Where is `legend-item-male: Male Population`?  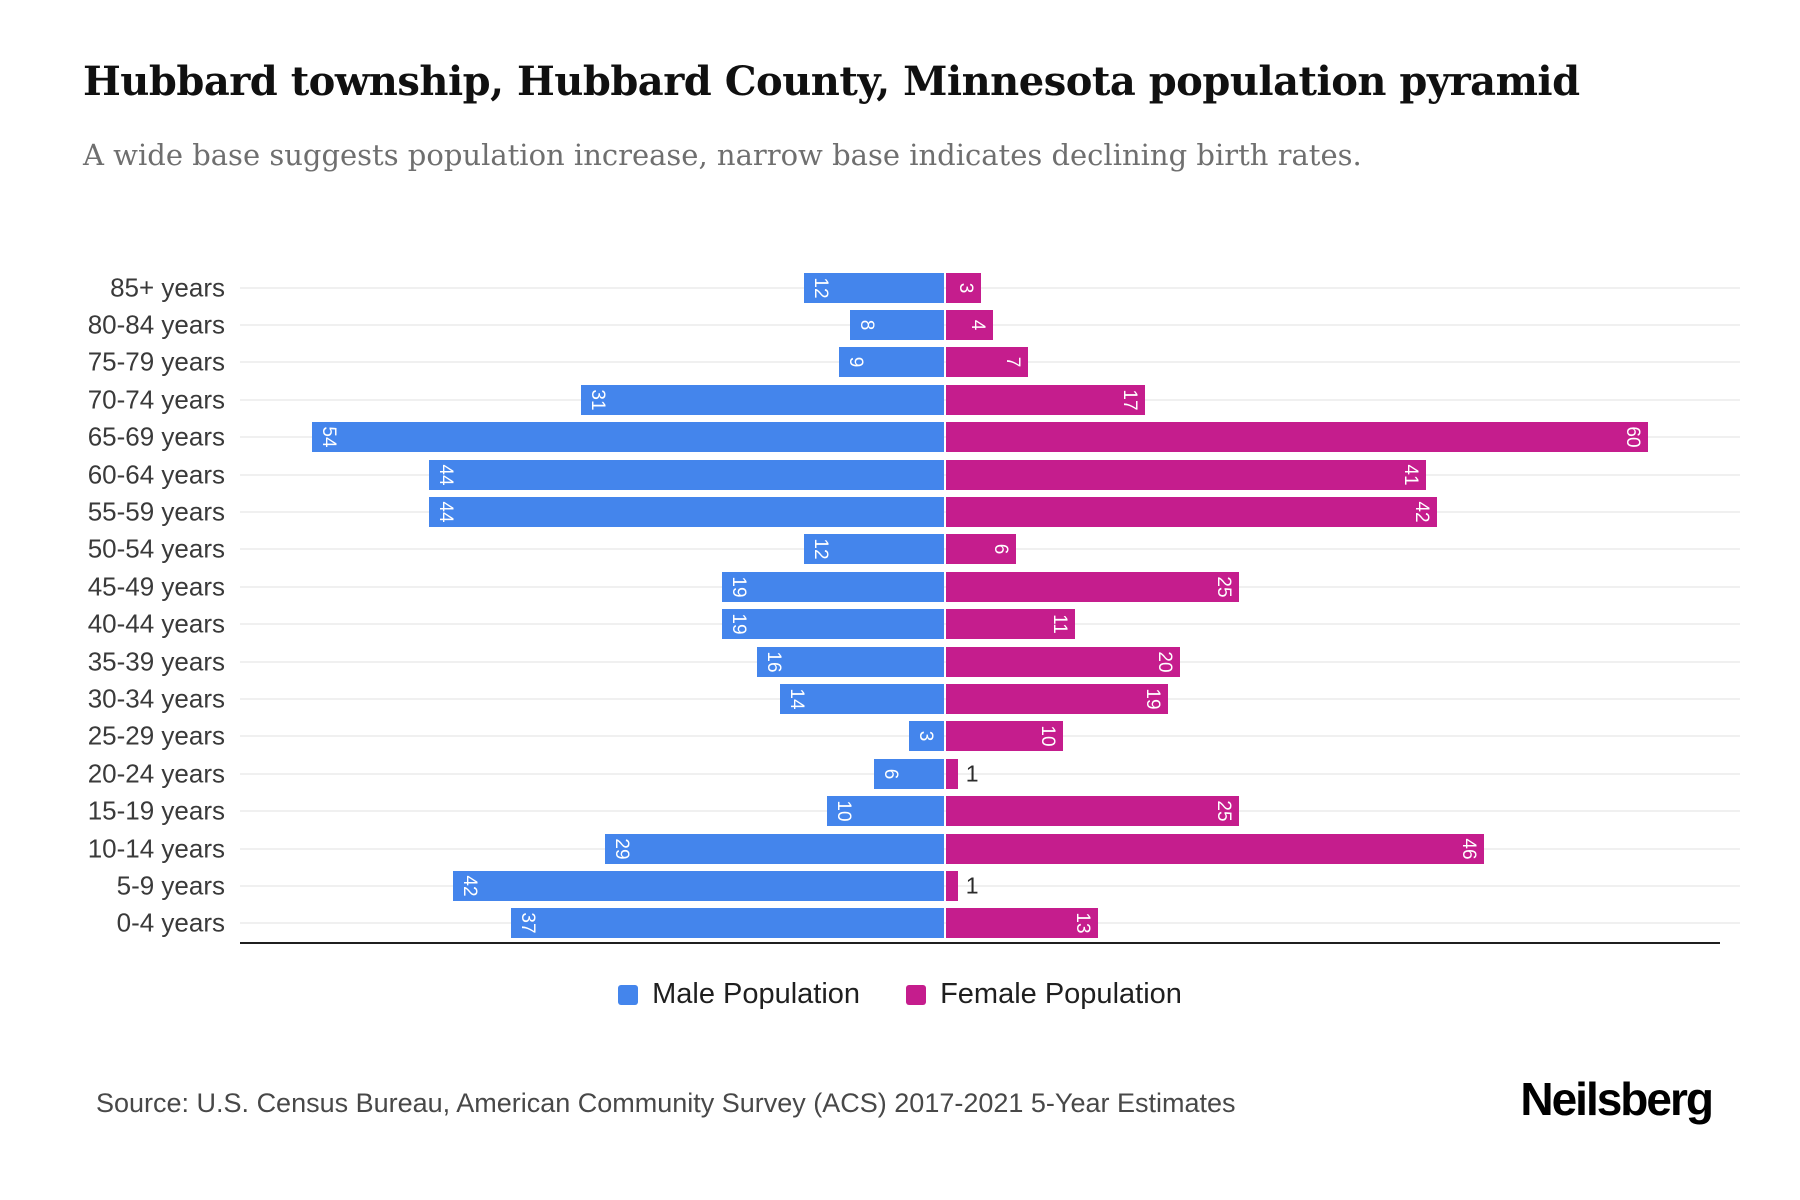 legend-item-male: Male Population is located at coordinates (739, 994).